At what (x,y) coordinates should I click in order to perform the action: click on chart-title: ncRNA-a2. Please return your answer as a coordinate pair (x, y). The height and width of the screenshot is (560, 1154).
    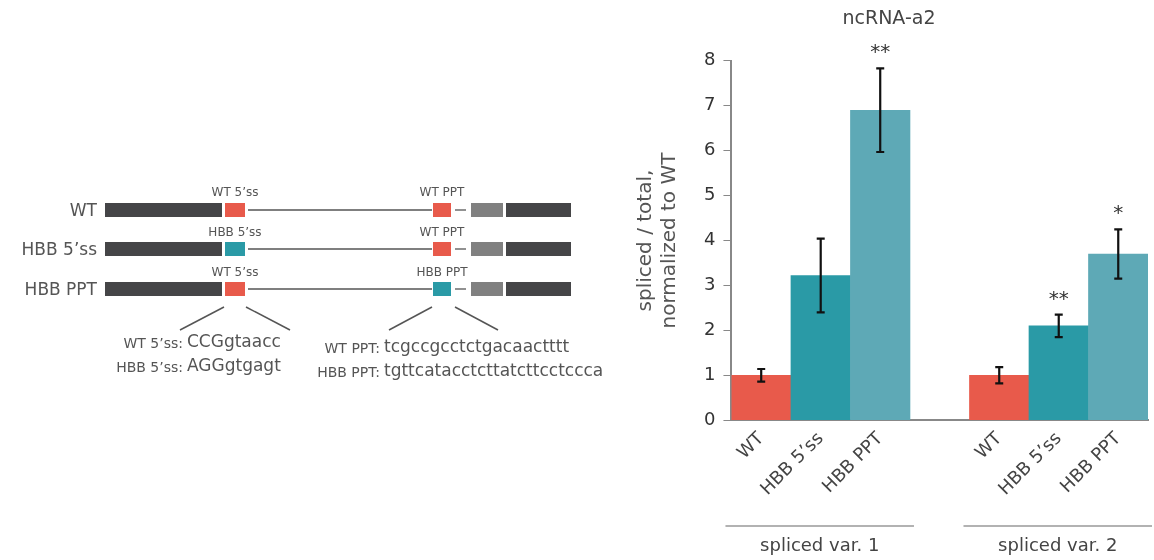
    Looking at the image, I should click on (889, 17).